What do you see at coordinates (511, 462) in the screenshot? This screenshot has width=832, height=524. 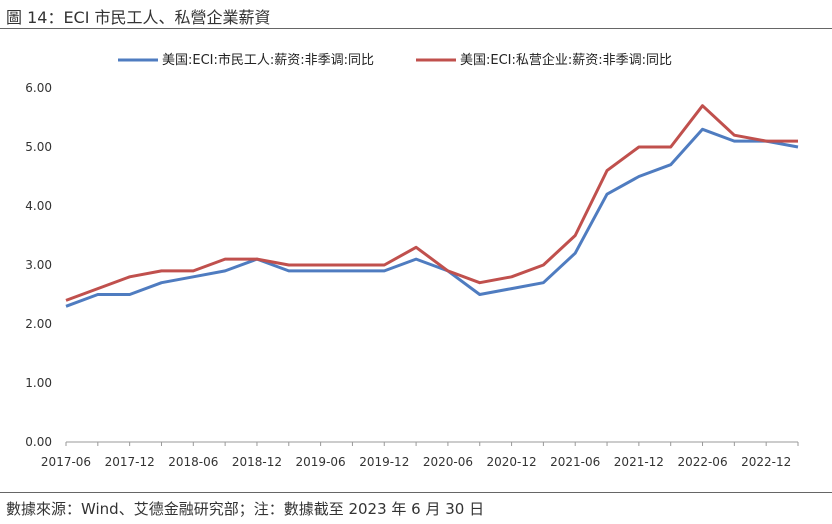 I see `x-tick-label: 2020-12` at bounding box center [511, 462].